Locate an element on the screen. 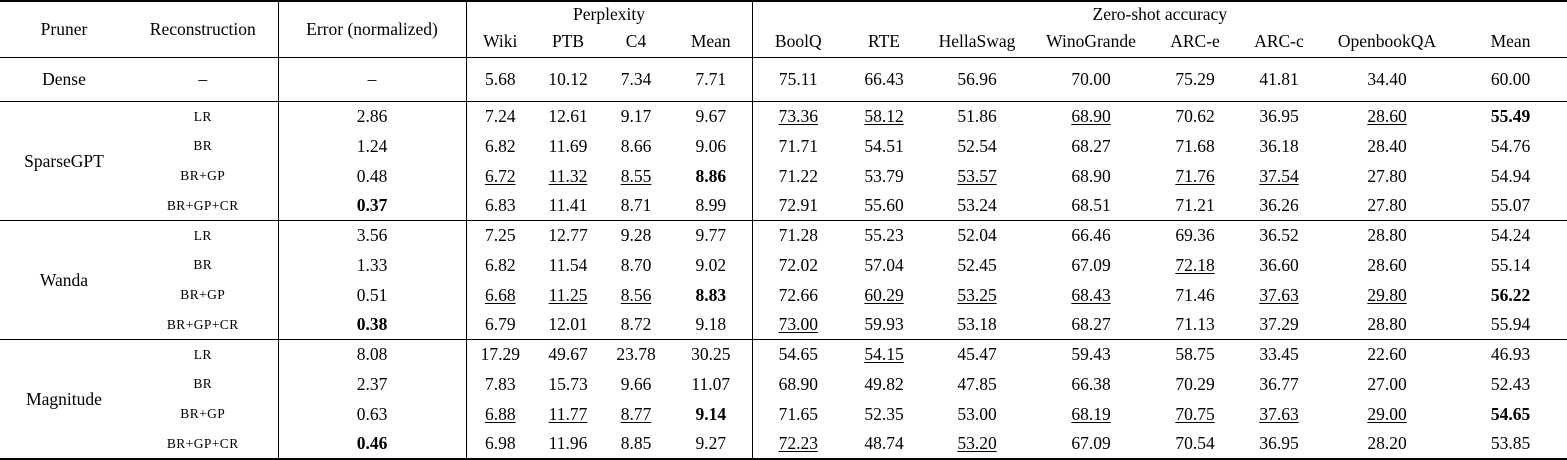 The height and width of the screenshot is (460, 1567). cell-value: 53.24 is located at coordinates (977, 205).